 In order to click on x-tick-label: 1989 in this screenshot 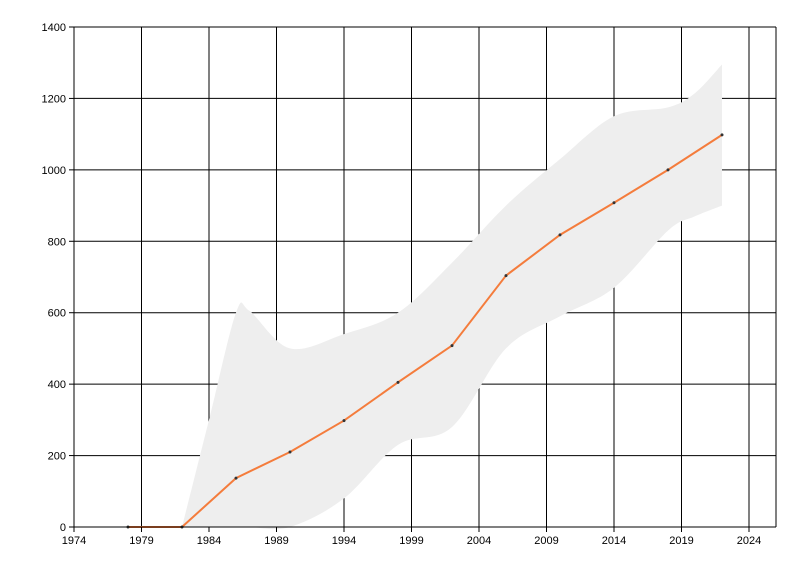, I will do `click(276, 541)`.